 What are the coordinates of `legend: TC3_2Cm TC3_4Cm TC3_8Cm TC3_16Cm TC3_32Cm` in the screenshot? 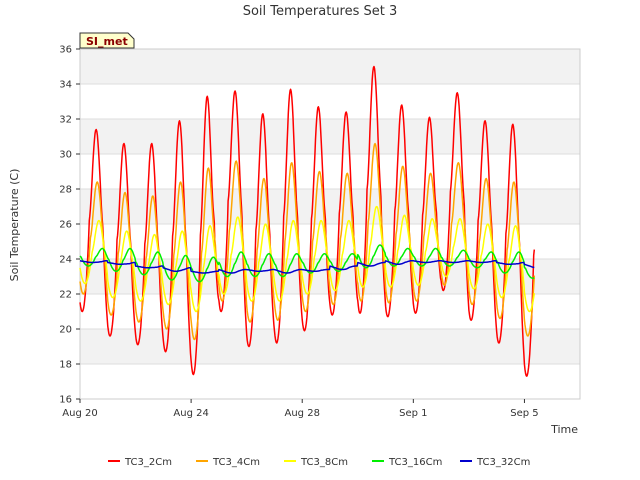 It's located at (319, 462).